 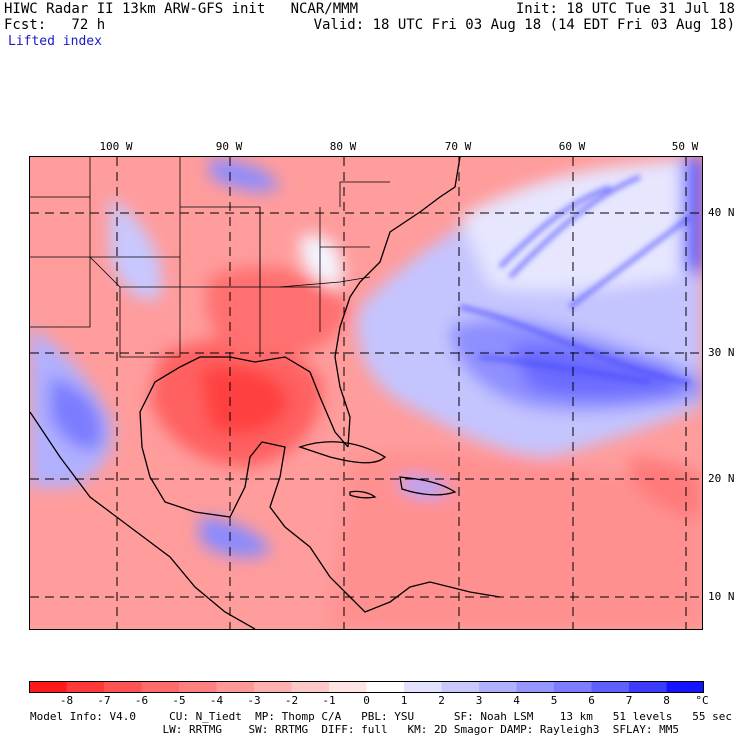 What do you see at coordinates (479, 700) in the screenshot?
I see `colorbar-tick-label: 3` at bounding box center [479, 700].